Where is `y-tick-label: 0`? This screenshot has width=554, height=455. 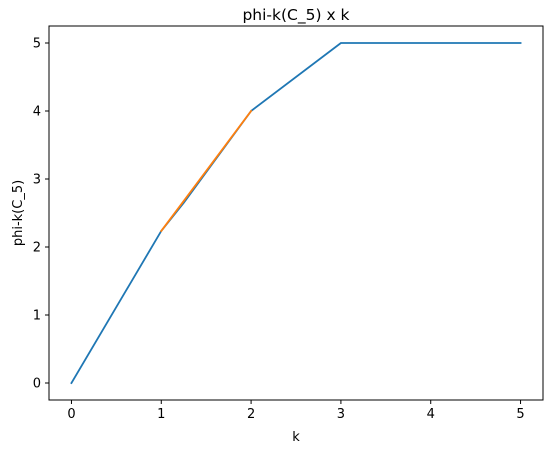 y-tick-label: 0 is located at coordinates (37, 384).